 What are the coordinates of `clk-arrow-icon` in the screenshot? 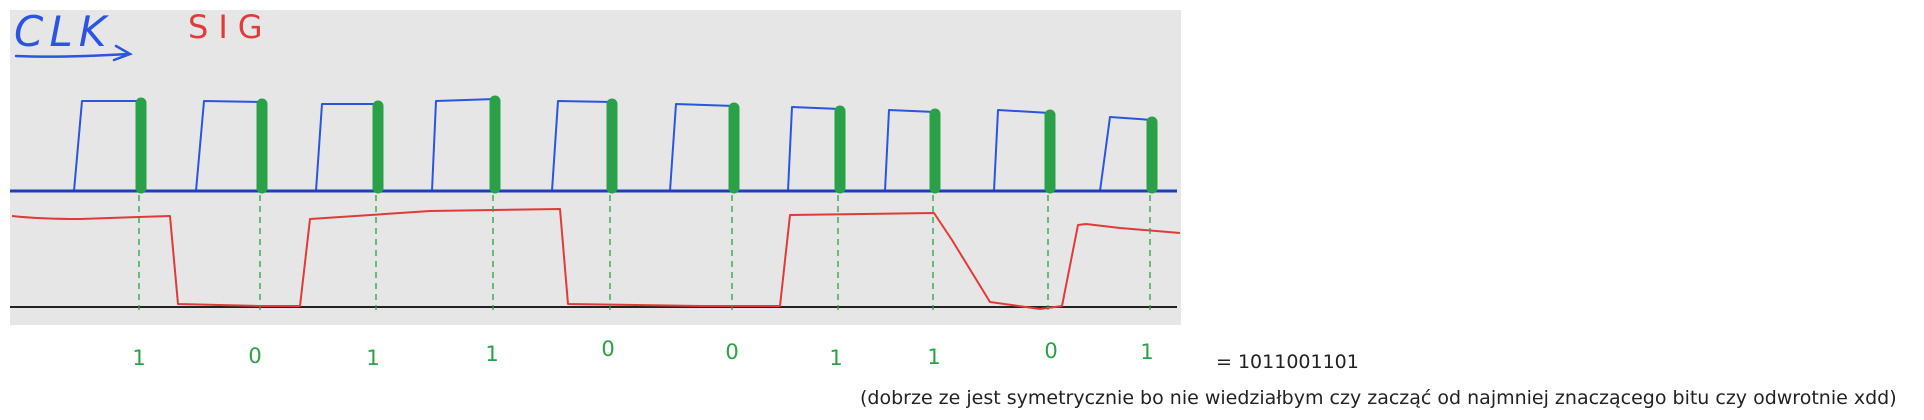 It's located at (73, 53).